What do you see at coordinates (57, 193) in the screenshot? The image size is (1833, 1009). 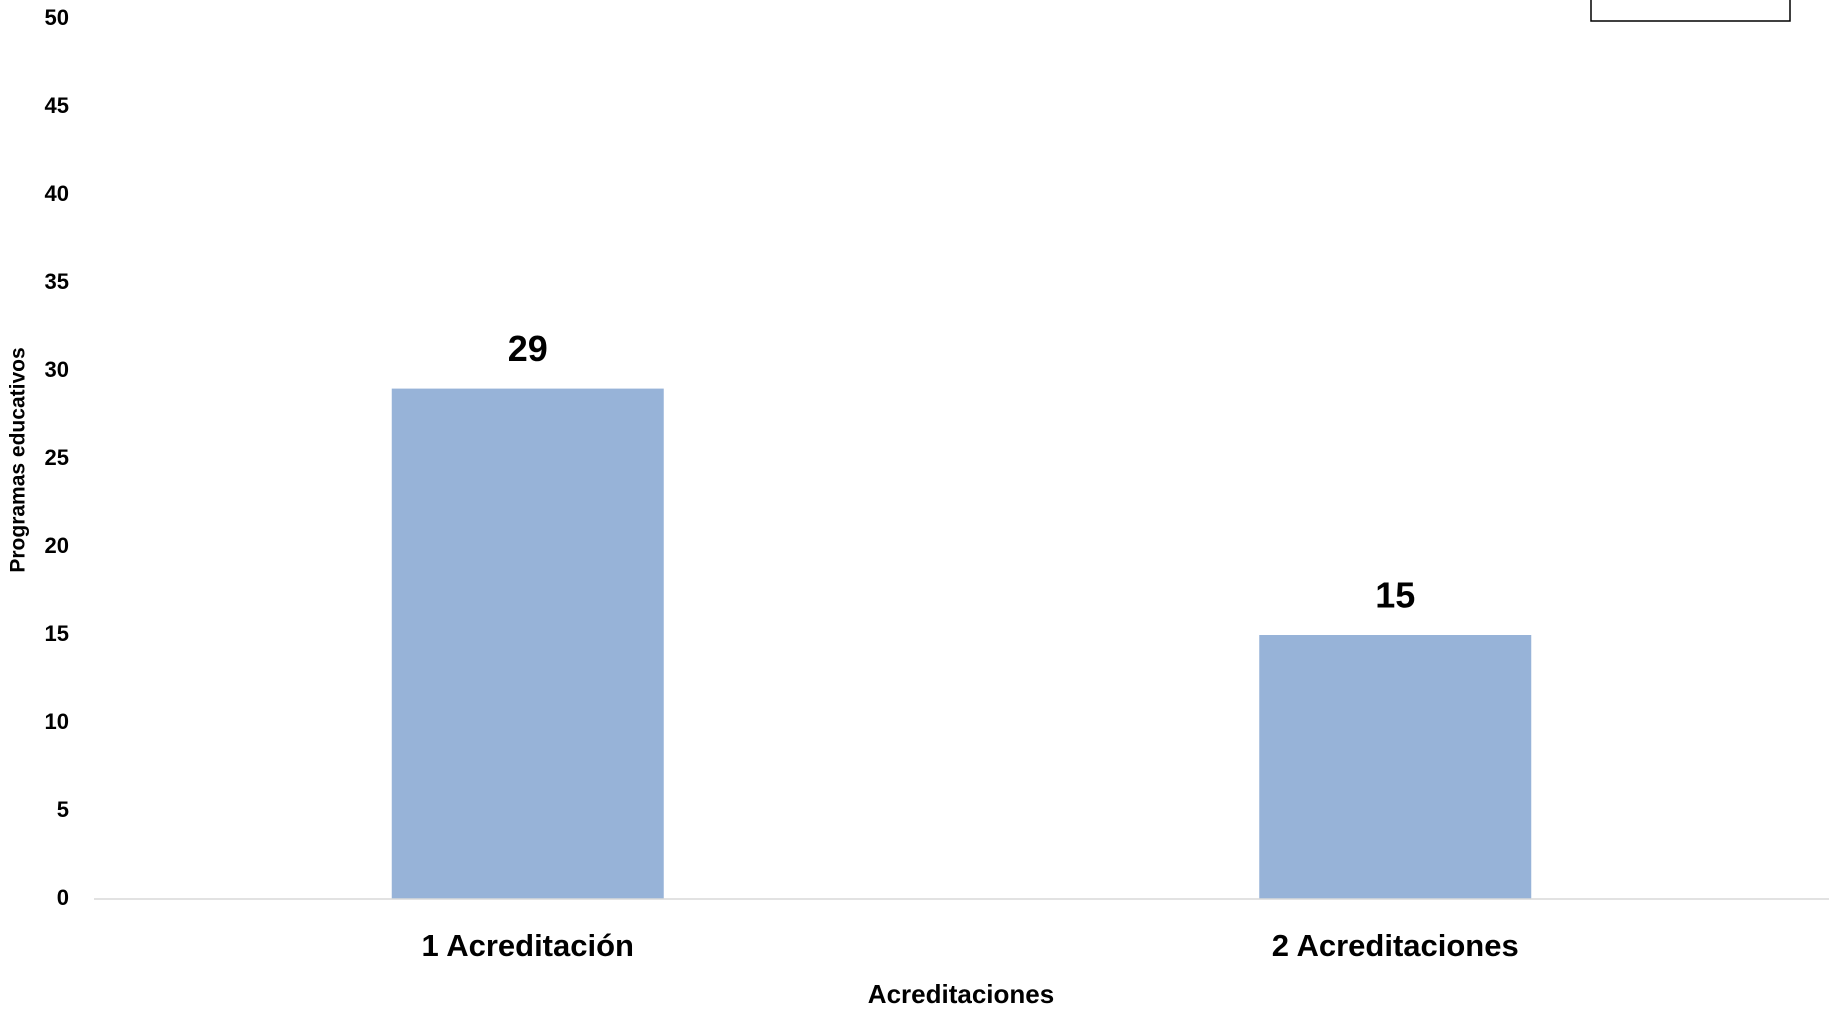 I see `y-tick-label: 40` at bounding box center [57, 193].